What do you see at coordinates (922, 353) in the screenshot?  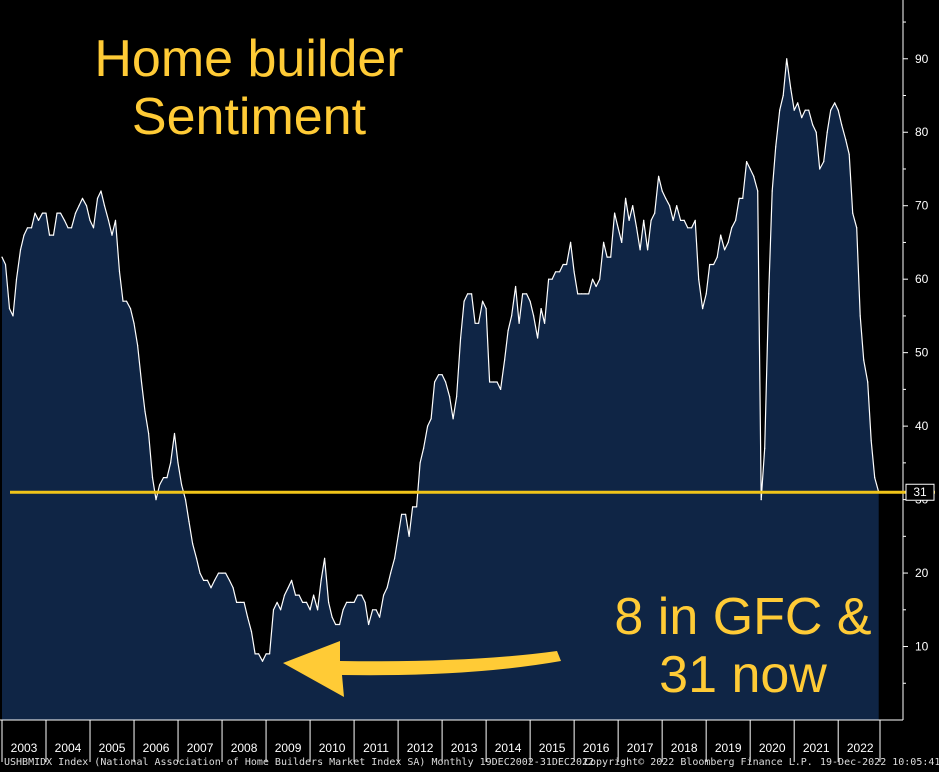 I see `y-tick-label: 50` at bounding box center [922, 353].